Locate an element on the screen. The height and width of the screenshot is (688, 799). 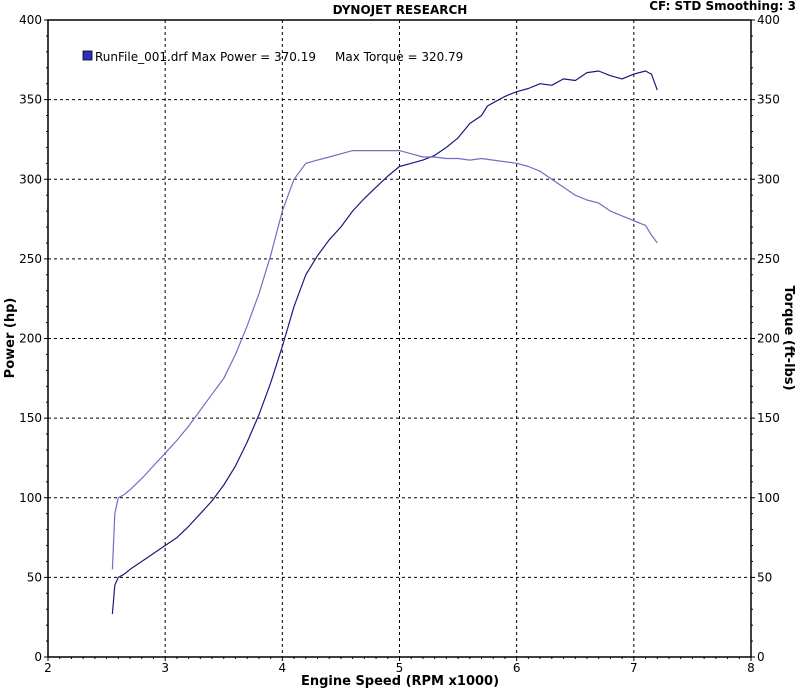
y-tick-label-left: 150 is located at coordinates (30, 418).